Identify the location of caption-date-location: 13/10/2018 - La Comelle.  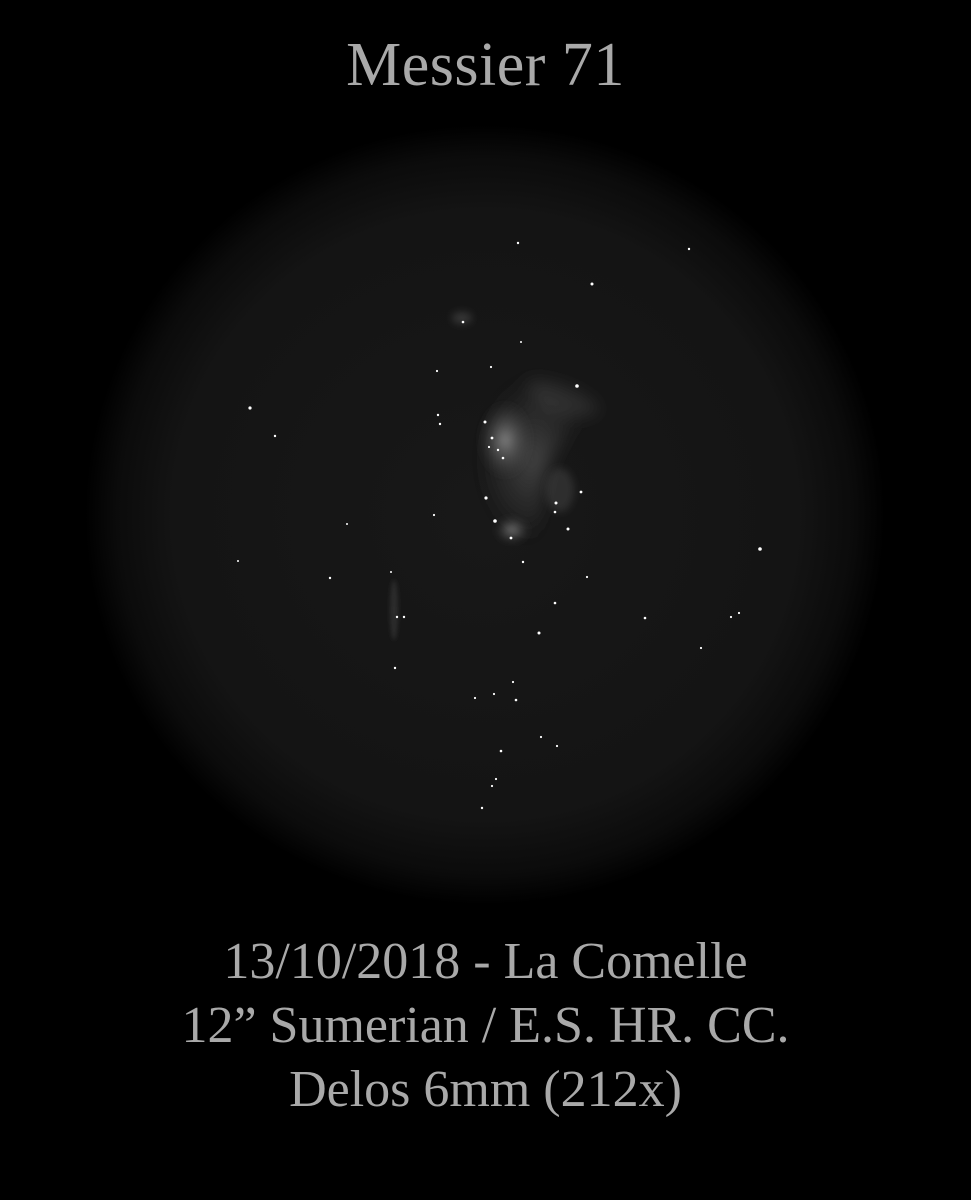
(485, 961).